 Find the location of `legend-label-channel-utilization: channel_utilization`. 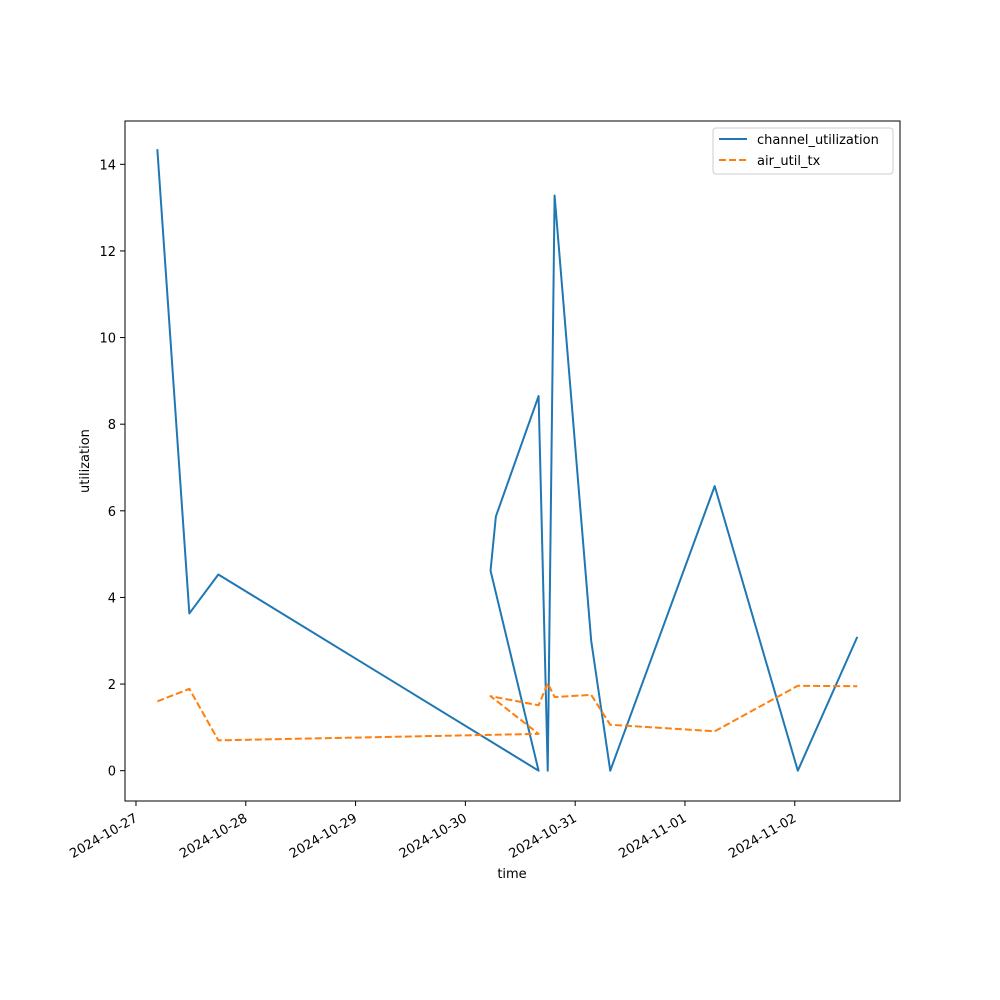

legend-label-channel-utilization: channel_utilization is located at coordinates (818, 140).